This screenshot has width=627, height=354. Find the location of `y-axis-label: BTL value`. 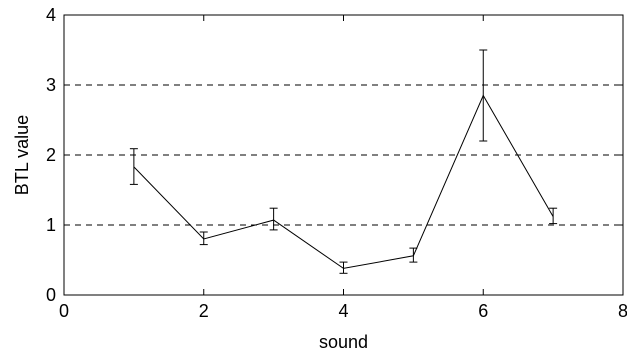

y-axis-label: BTL value is located at coordinates (22, 155).